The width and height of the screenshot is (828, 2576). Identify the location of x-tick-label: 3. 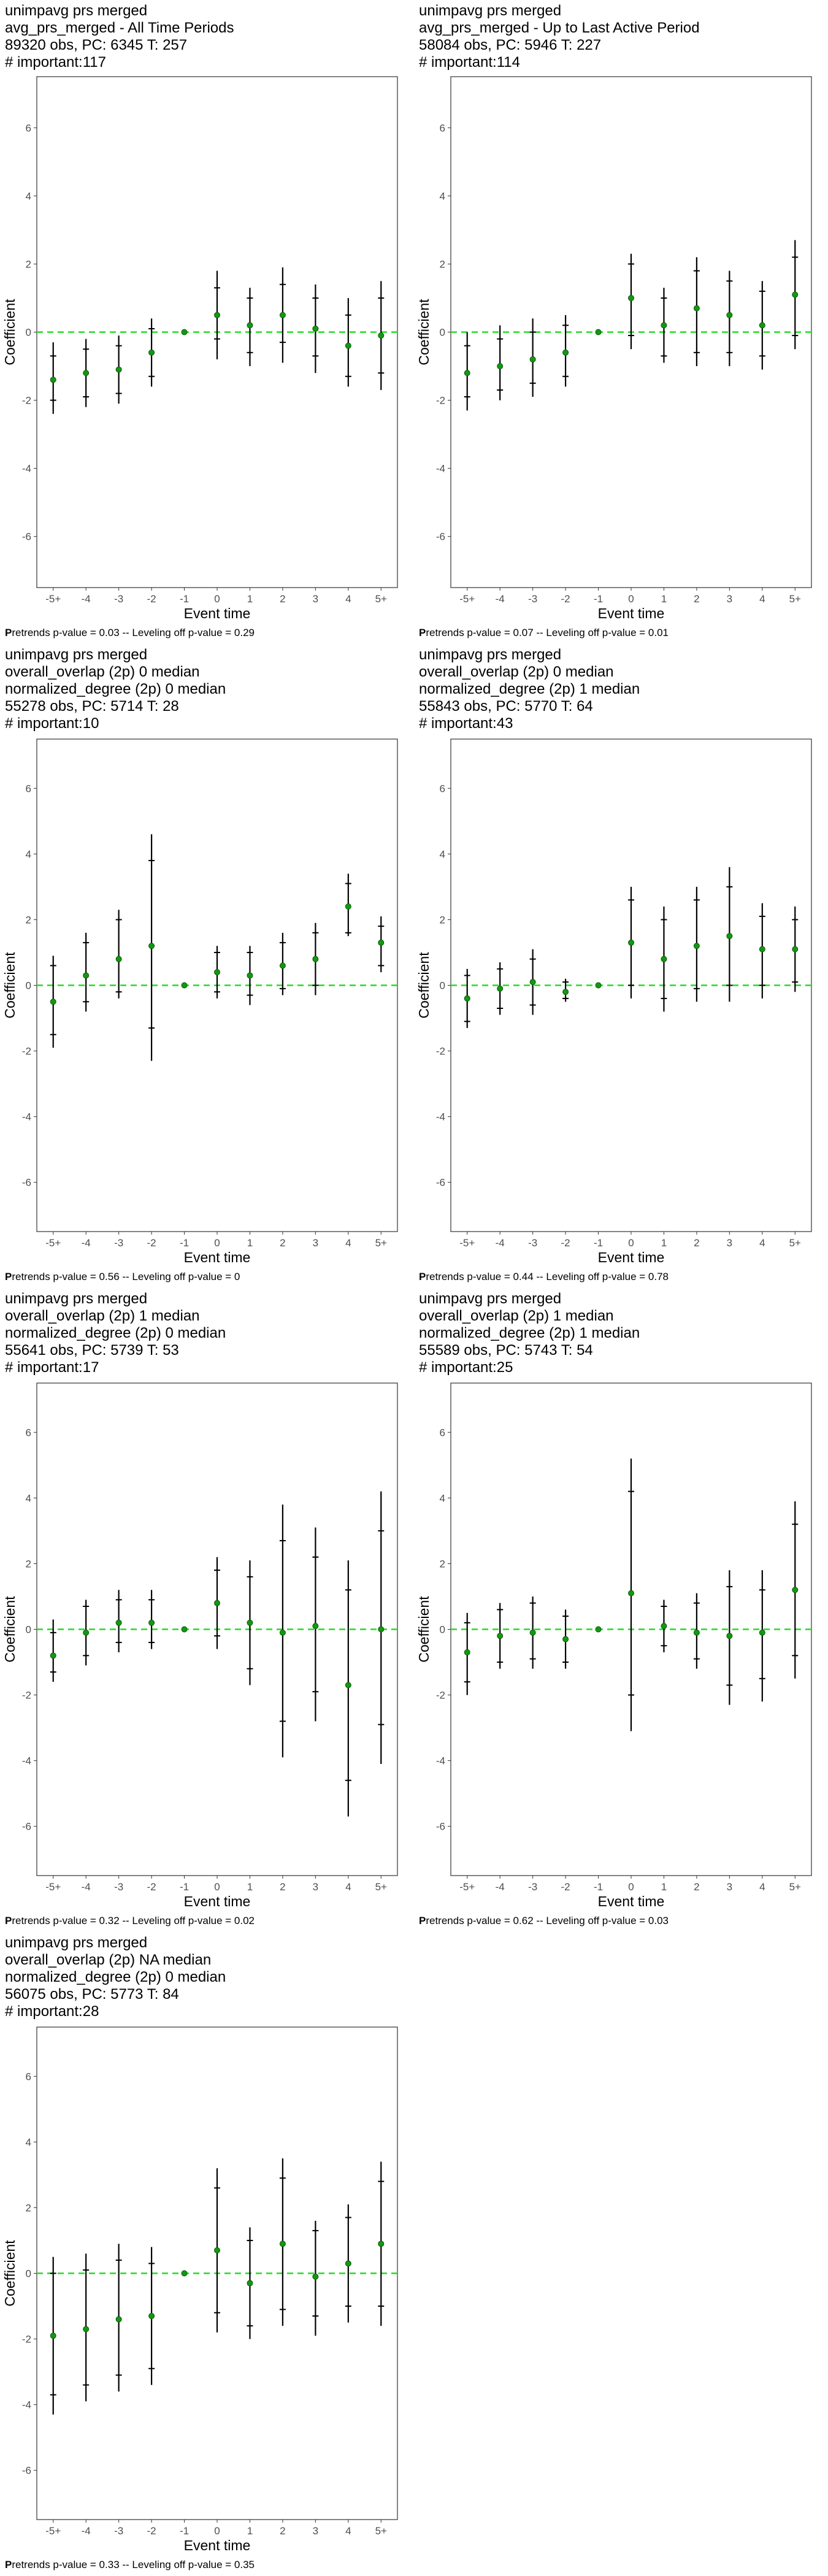
(729, 1887).